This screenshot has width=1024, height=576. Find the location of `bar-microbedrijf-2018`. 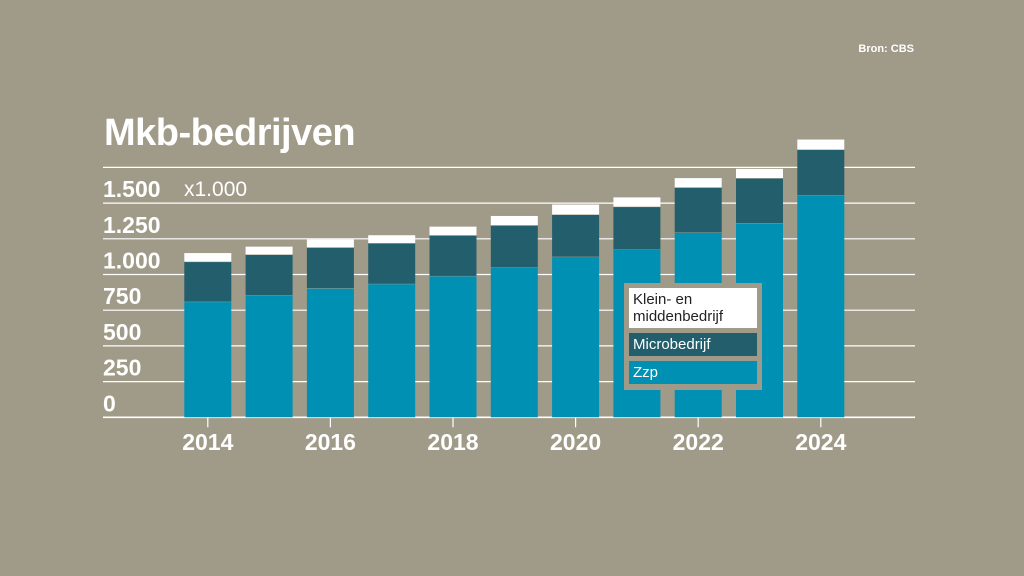

bar-microbedrijf-2018 is located at coordinates (453, 255).